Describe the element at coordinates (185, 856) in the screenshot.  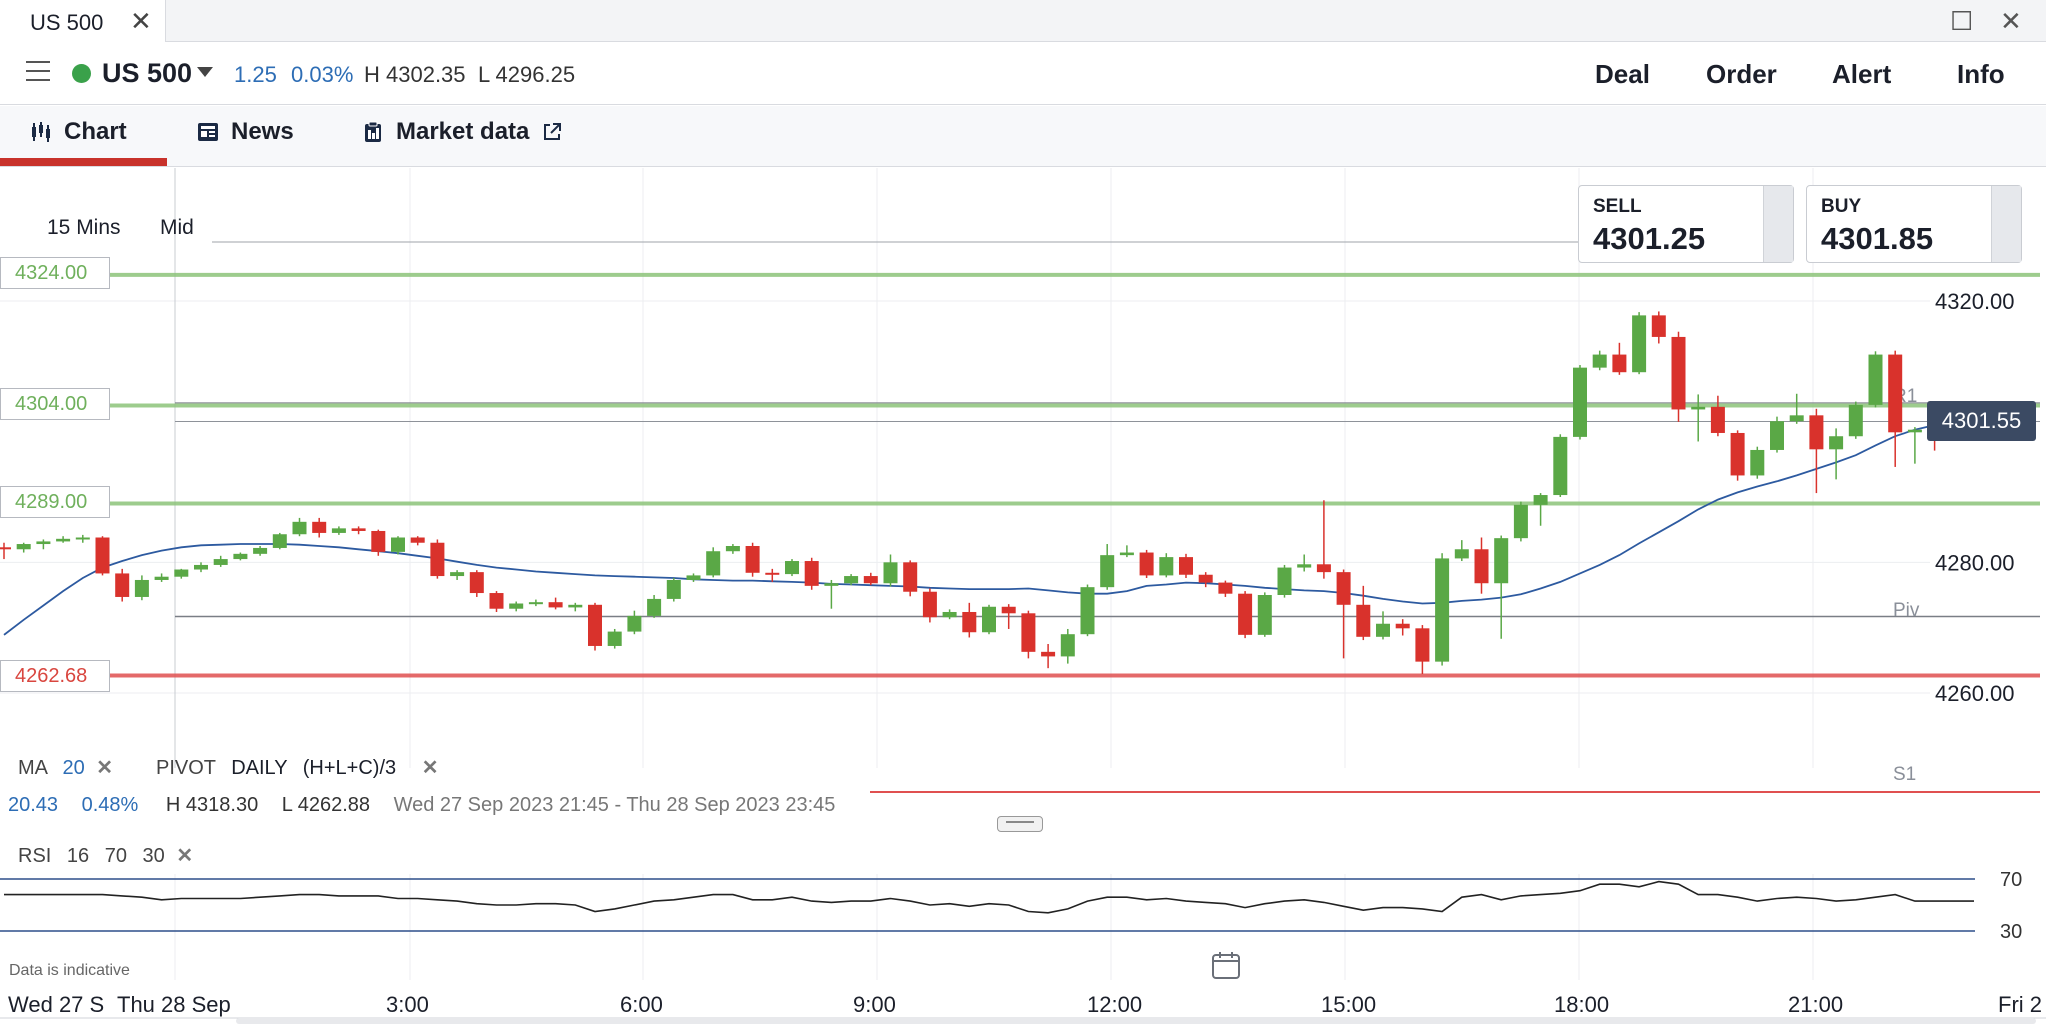
I see `remove-rsi-icon: ✕` at that location.